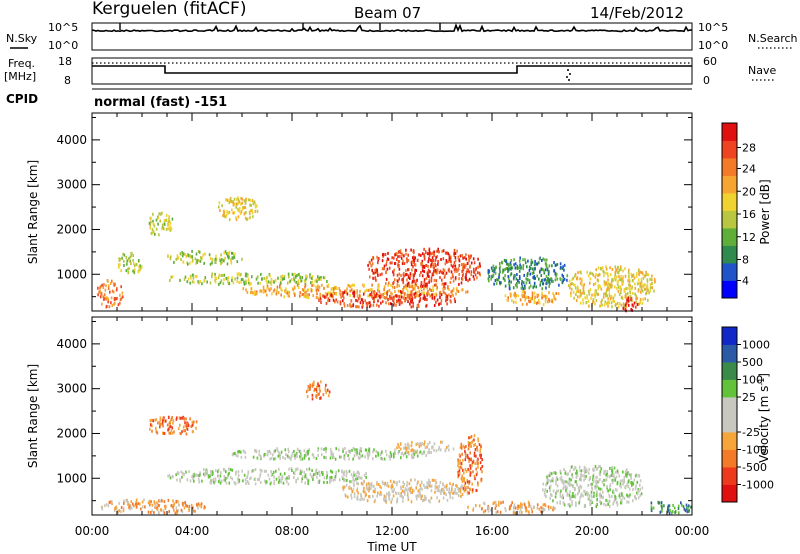 This screenshot has width=800, height=554. Describe the element at coordinates (710, 61) in the screenshot. I see `nave-tick-top: 60` at that location.